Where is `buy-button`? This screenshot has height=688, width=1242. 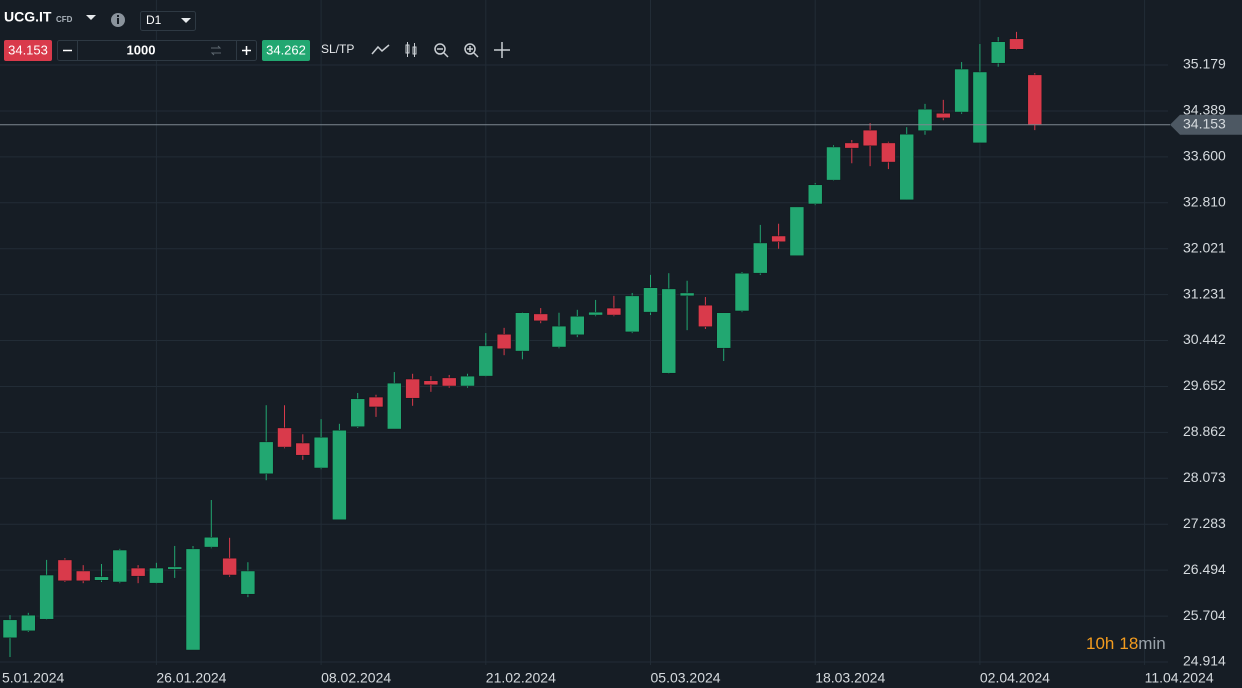
buy-button is located at coordinates (286, 50).